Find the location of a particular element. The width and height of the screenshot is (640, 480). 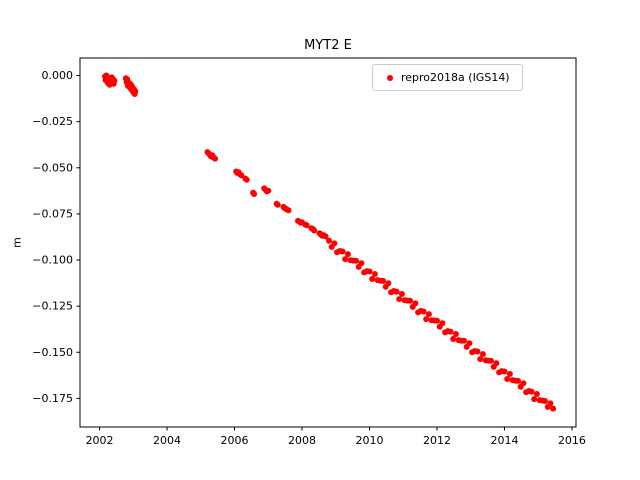

x-tick-label: 2016 is located at coordinates (572, 440).